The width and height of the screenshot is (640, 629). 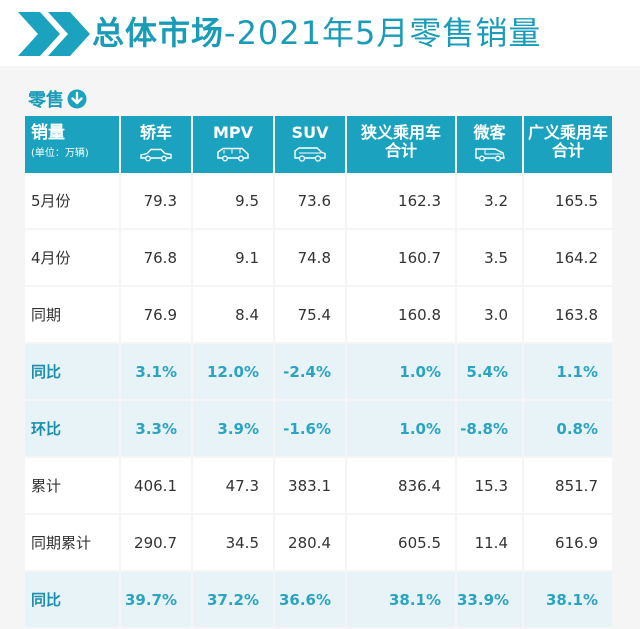 What do you see at coordinates (311, 144) in the screenshot?
I see `header-suv: SUV` at bounding box center [311, 144].